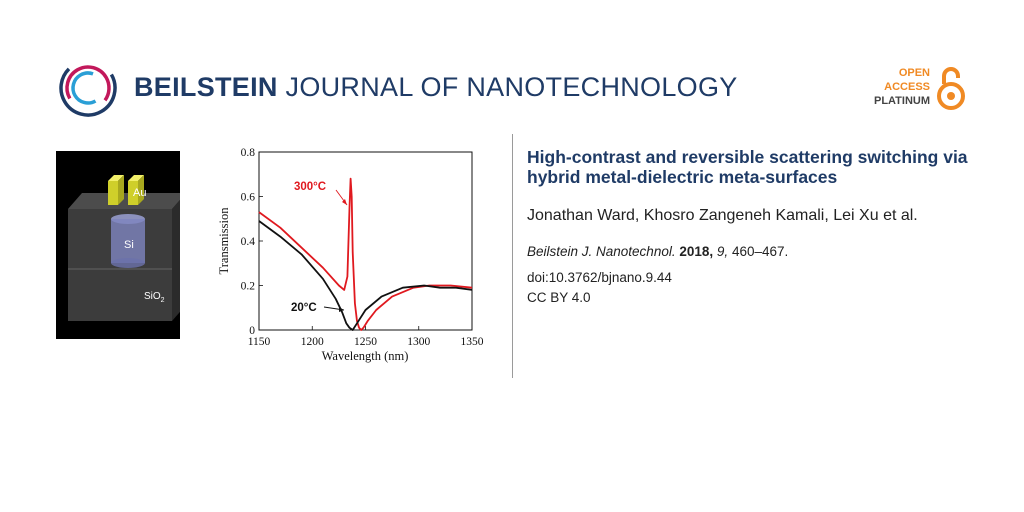 The image size is (1024, 512). I want to click on journal-title-bold: BEILSTEIN, so click(206, 87).